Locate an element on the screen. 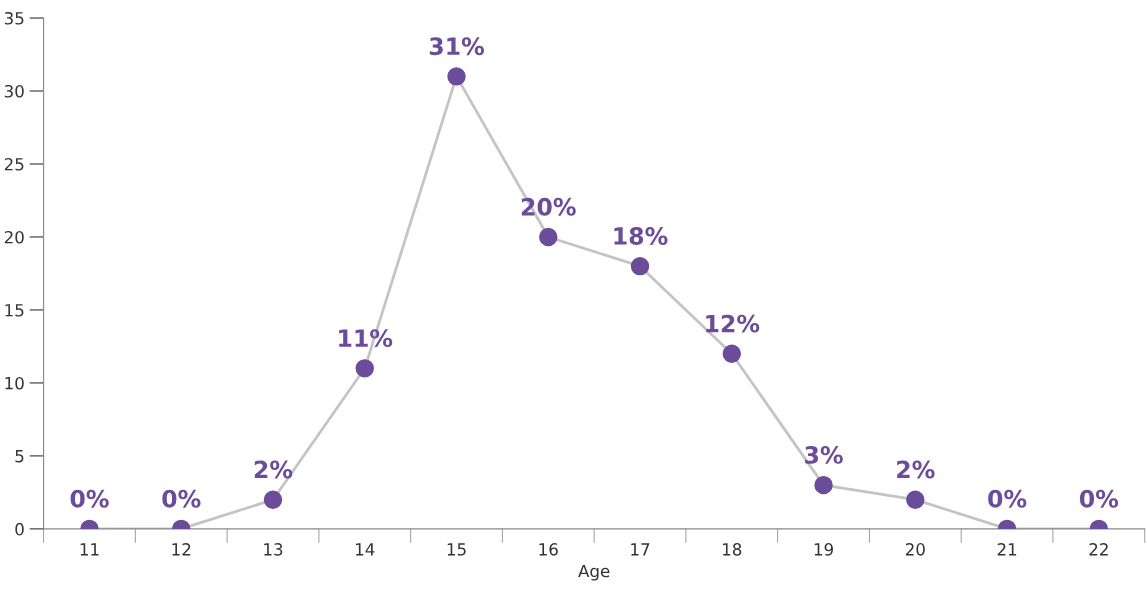  x-tick-label: 18 is located at coordinates (732, 549).